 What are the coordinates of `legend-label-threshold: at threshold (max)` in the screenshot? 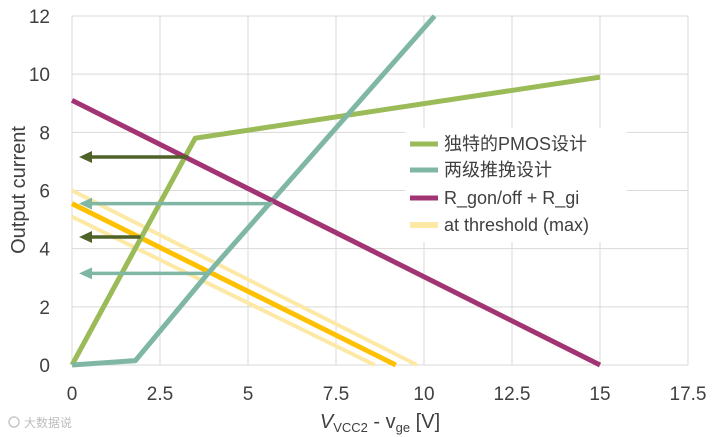 It's located at (516, 225).